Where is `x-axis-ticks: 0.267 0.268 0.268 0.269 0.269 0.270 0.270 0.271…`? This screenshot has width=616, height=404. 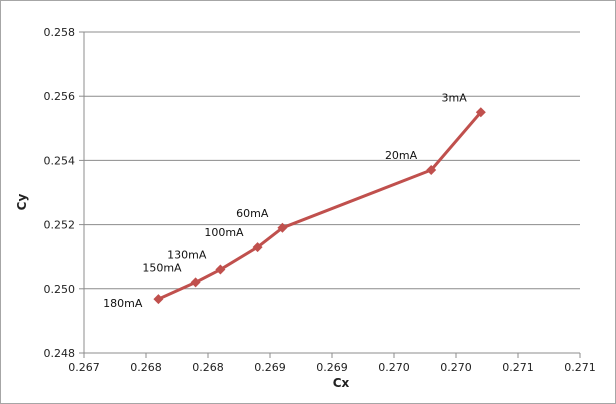 x-axis-ticks: 0.267 0.268 0.268 0.269 0.269 0.270 0.270 0.271… is located at coordinates (332, 363).